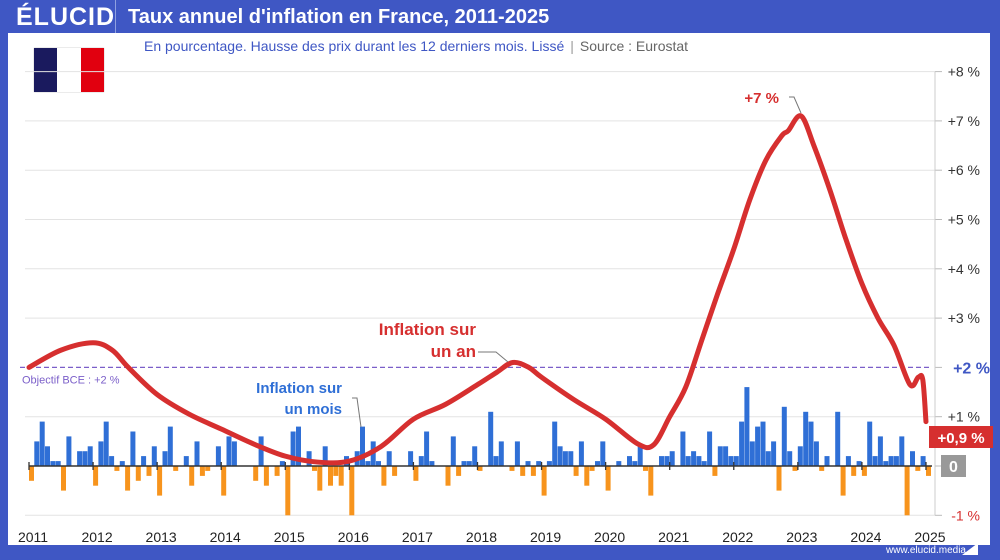 The image size is (1000, 560). What do you see at coordinates (971, 368) in the screenshot?
I see `target-axis-label: +2 %` at bounding box center [971, 368].